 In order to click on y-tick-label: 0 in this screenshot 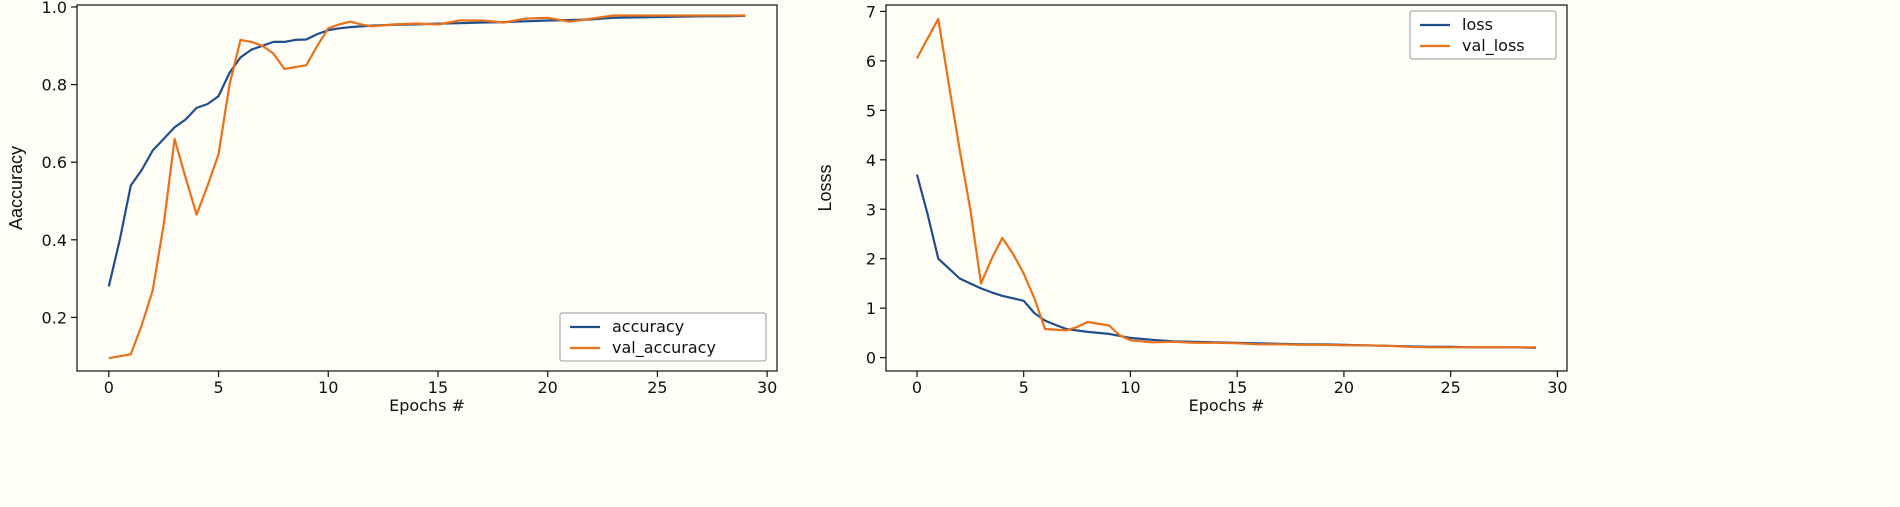, I will do `click(871, 358)`.